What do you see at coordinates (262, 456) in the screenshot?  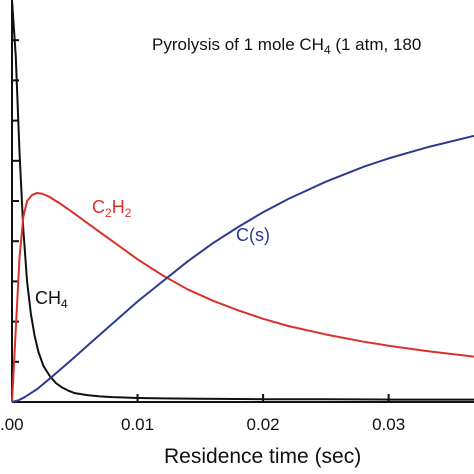 I see `x-axis-label: Residence time (sec)` at bounding box center [262, 456].